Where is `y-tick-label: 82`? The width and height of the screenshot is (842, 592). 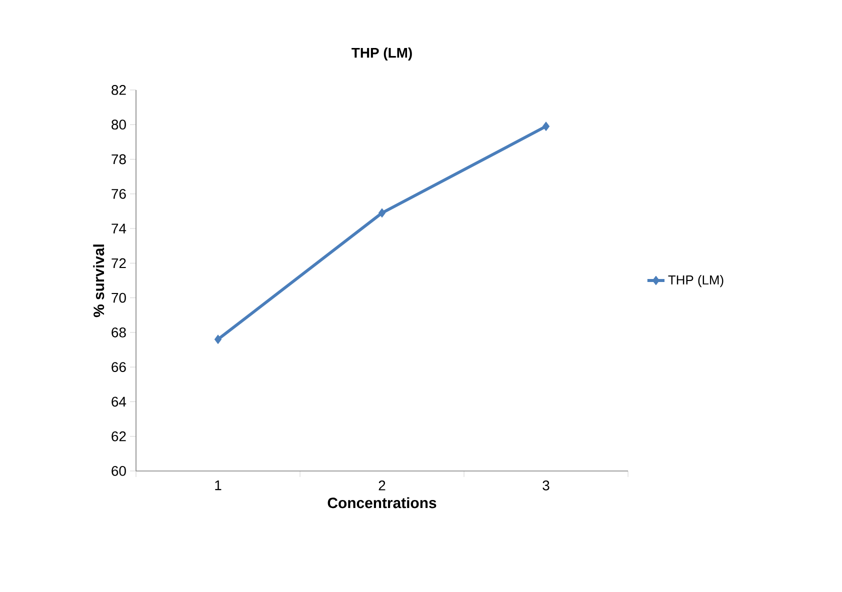
y-tick-label: 82 is located at coordinates (119, 90).